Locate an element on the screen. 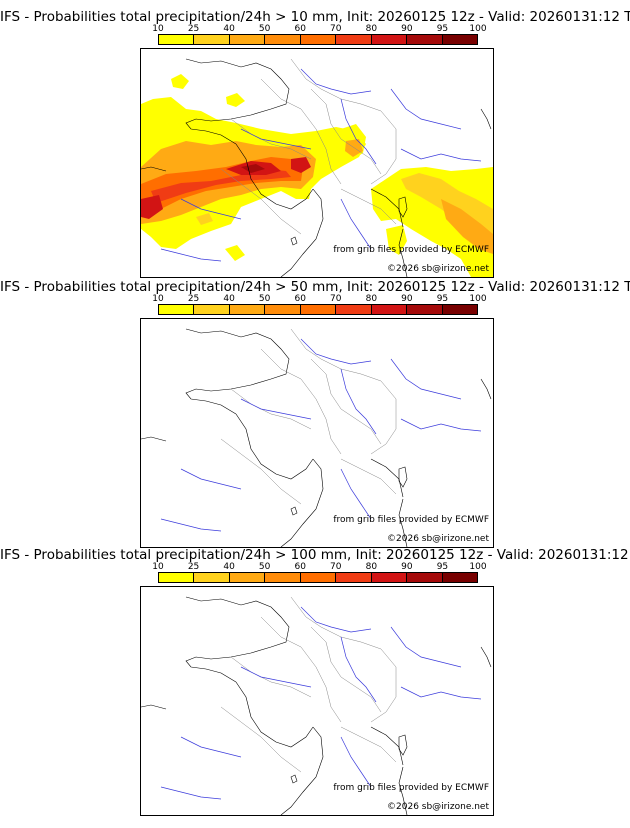 Image resolution: width=630 pixels, height=828 pixels. precip-field is located at coordinates (317, 175).